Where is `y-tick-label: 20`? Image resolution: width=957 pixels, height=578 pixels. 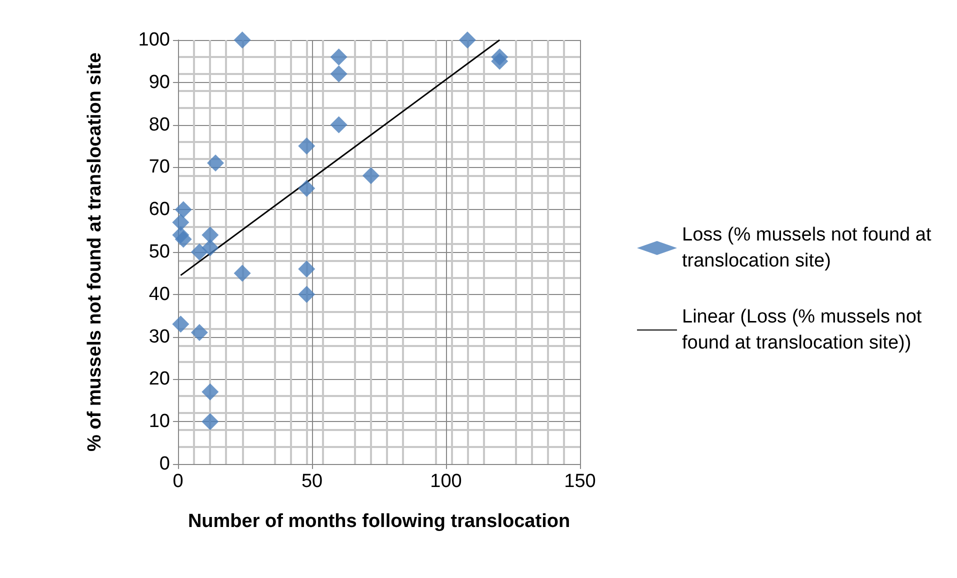 y-tick-label: 20 is located at coordinates (159, 379).